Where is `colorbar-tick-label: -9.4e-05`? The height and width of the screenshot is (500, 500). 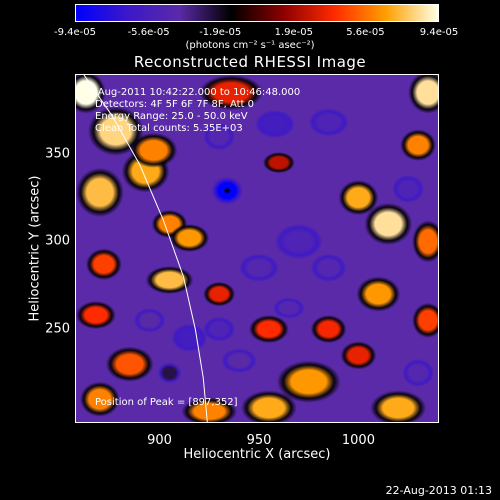
colorbar-tick-label: -9.4e-05 is located at coordinates (75, 32).